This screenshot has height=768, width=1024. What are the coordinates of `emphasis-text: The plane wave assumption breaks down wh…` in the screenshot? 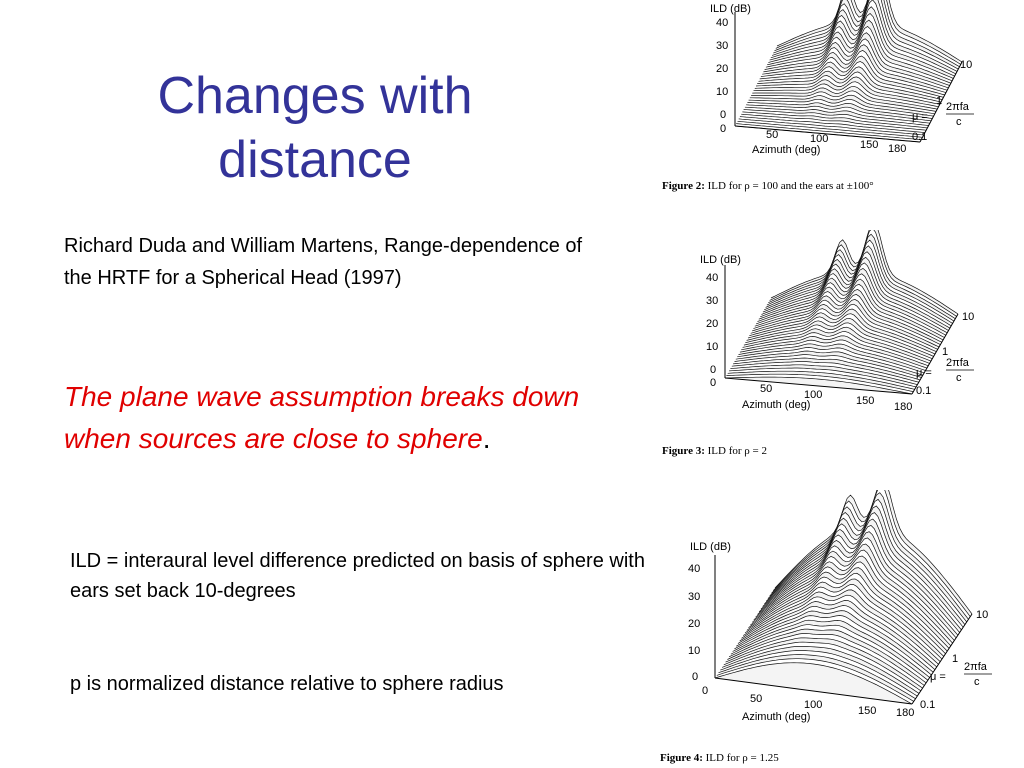 It's located at (344, 418).